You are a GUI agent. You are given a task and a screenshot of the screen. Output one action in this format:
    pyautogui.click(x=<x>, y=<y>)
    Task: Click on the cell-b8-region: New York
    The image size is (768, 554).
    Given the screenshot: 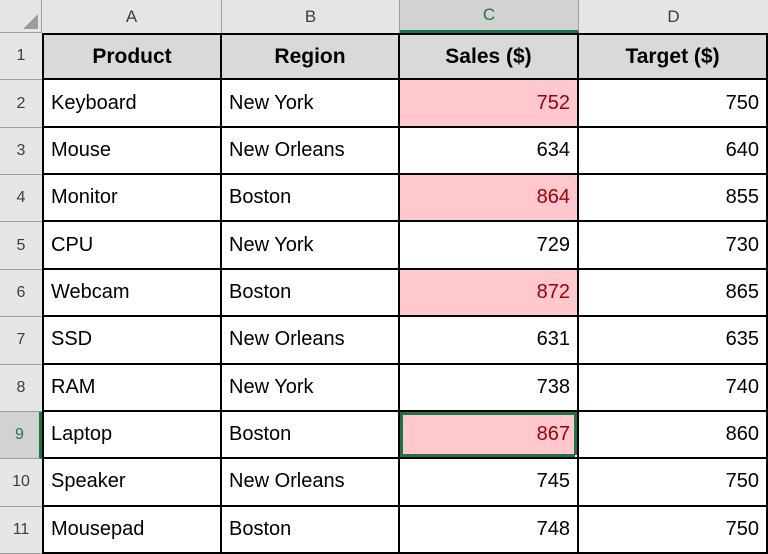 What is the action you would take?
    pyautogui.click(x=311, y=388)
    